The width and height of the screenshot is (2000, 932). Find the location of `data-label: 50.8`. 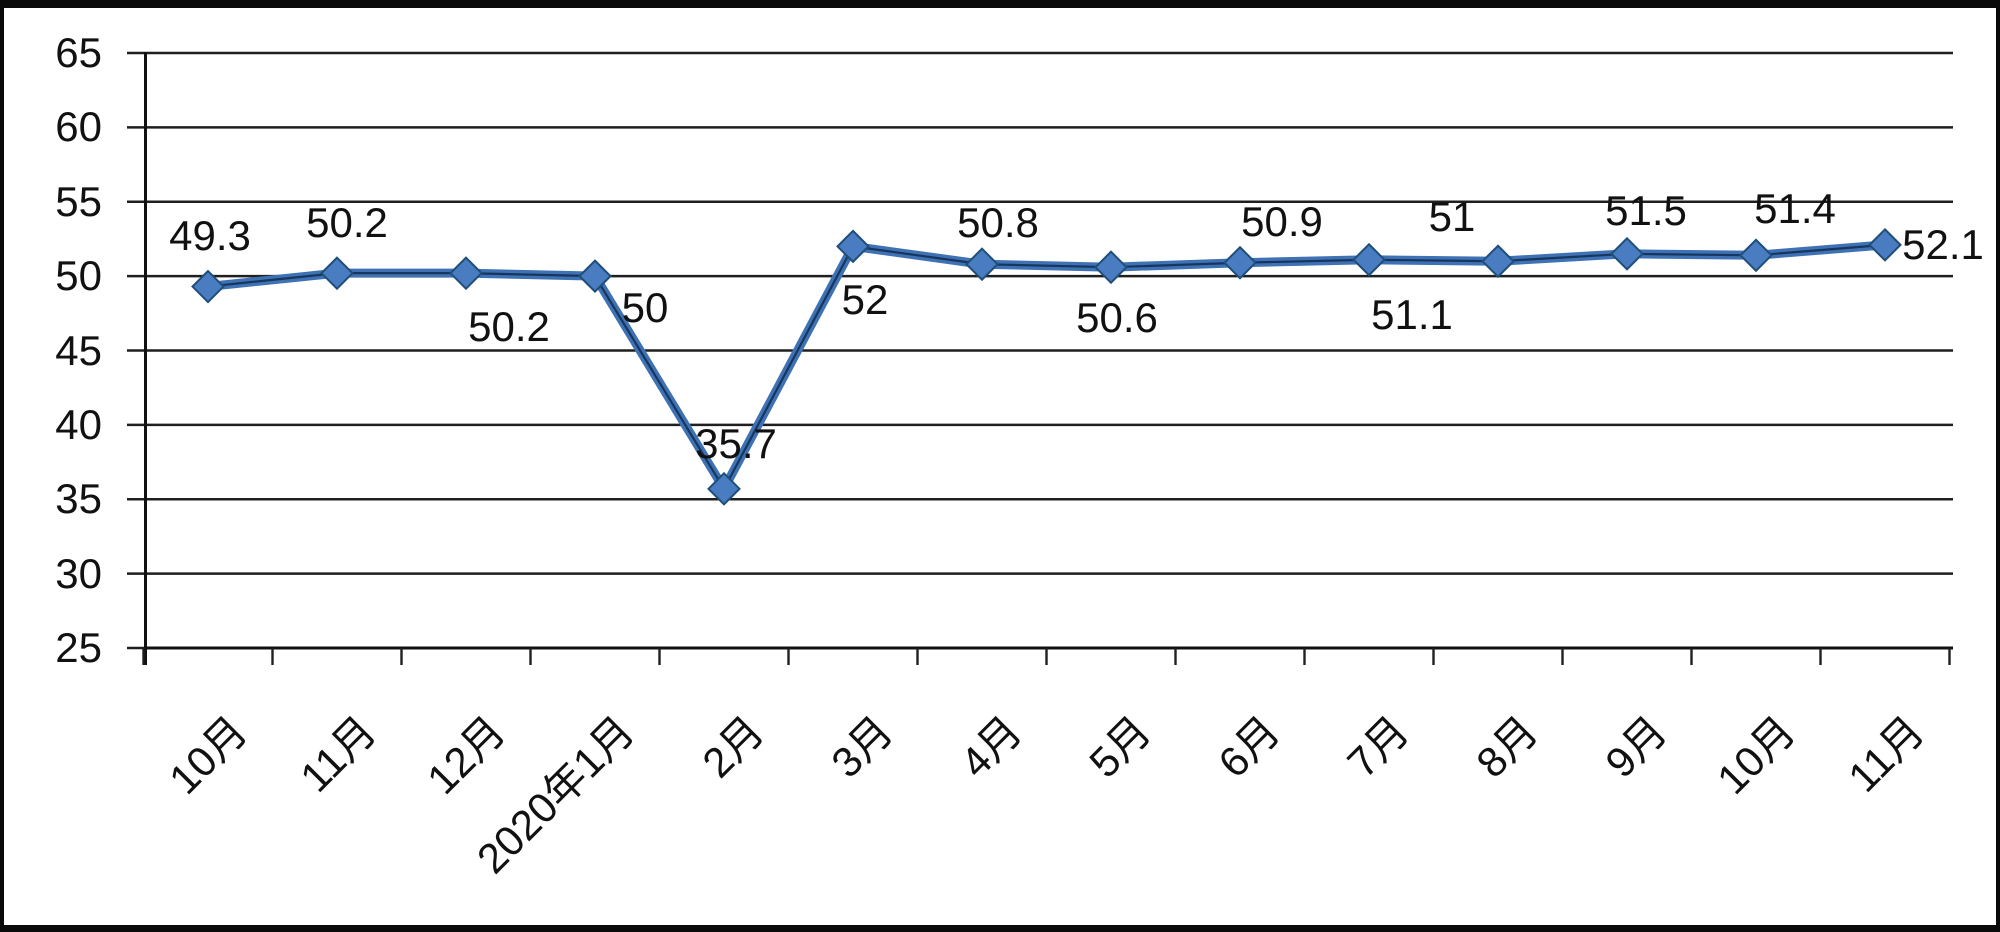

data-label: 50.8 is located at coordinates (998, 223).